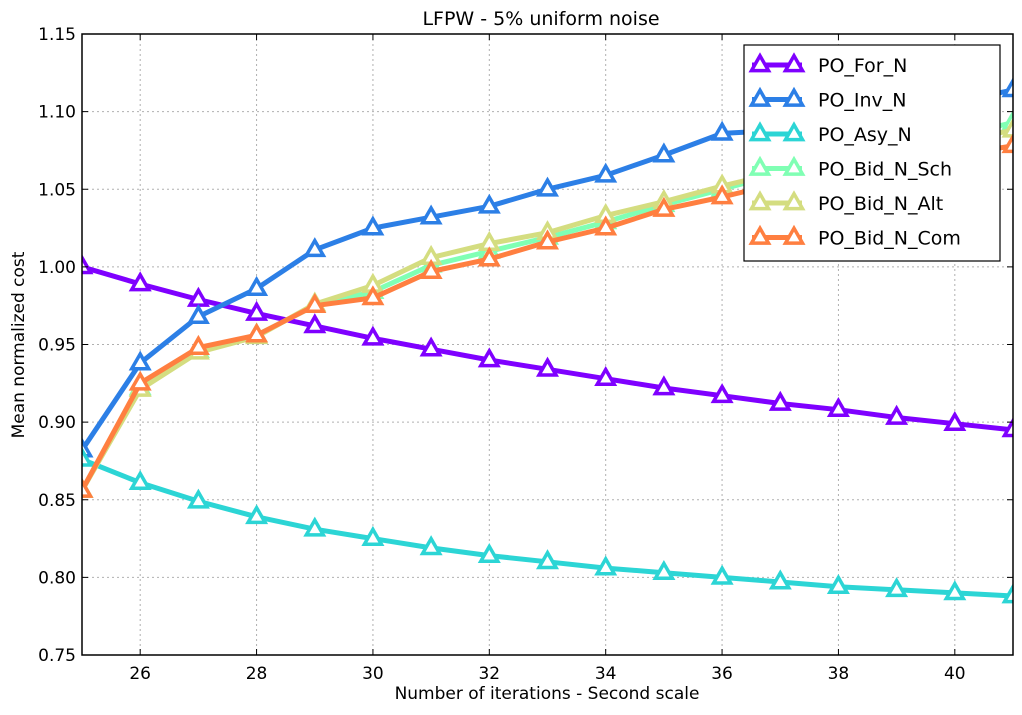 The height and width of the screenshot is (715, 1022). What do you see at coordinates (57, 346) in the screenshot?
I see `y-tick-label: 0.95` at bounding box center [57, 346].